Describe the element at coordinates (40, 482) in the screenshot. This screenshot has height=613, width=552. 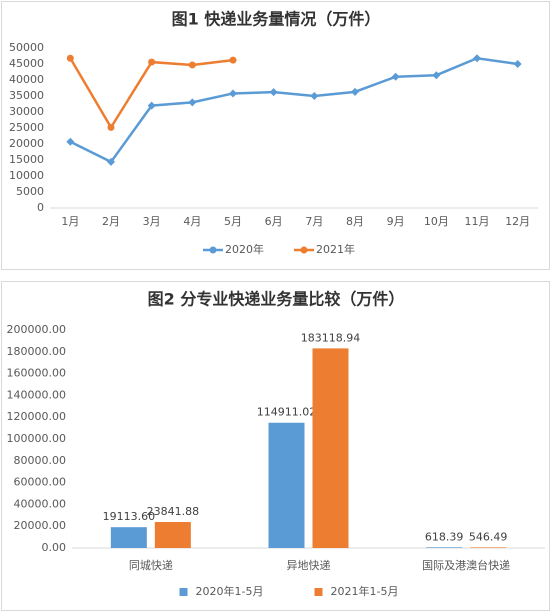
I see `y-tick-label: 60000.00` at that location.